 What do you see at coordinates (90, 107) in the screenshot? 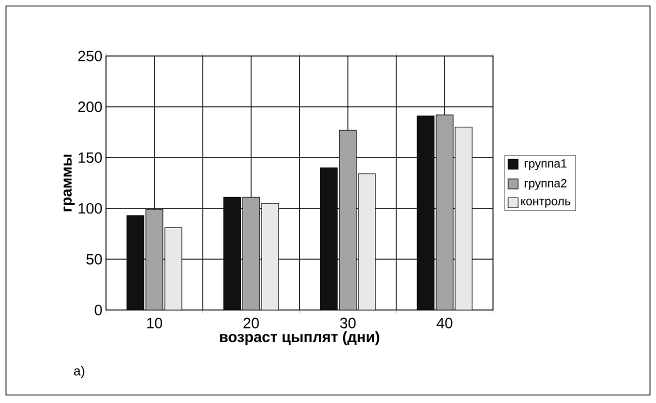
I see `y-tick-label: 200` at bounding box center [90, 107].